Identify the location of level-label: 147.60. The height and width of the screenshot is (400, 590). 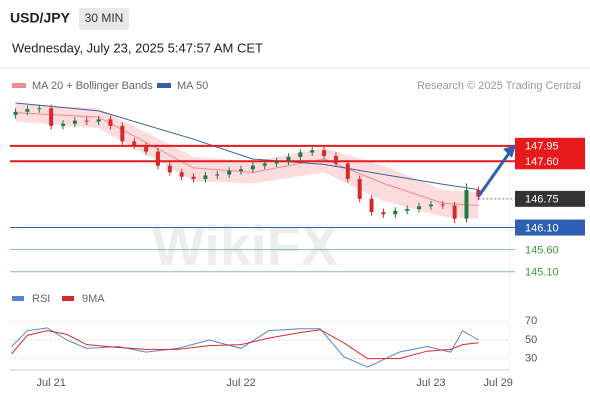
(542, 162).